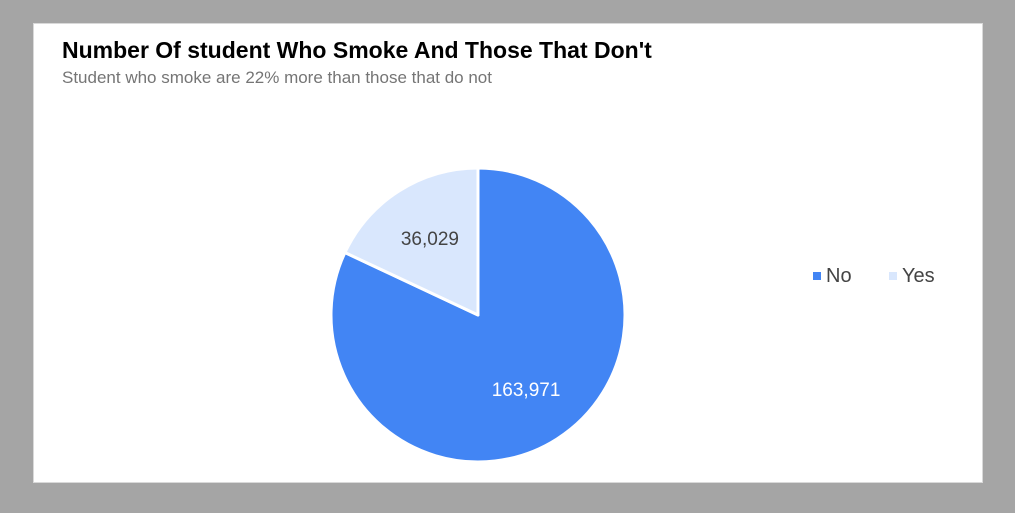 The height and width of the screenshot is (513, 1015). I want to click on slice-label-yes: 36,029, so click(430, 239).